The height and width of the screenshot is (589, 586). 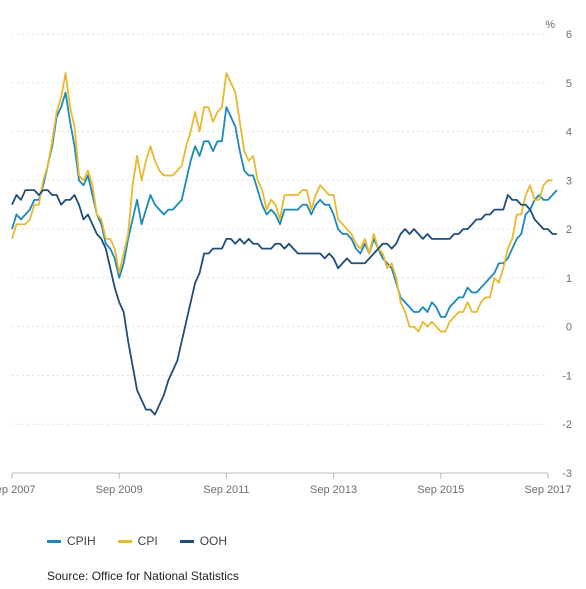 What do you see at coordinates (569, 230) in the screenshot?
I see `y-tick-label: 2` at bounding box center [569, 230].